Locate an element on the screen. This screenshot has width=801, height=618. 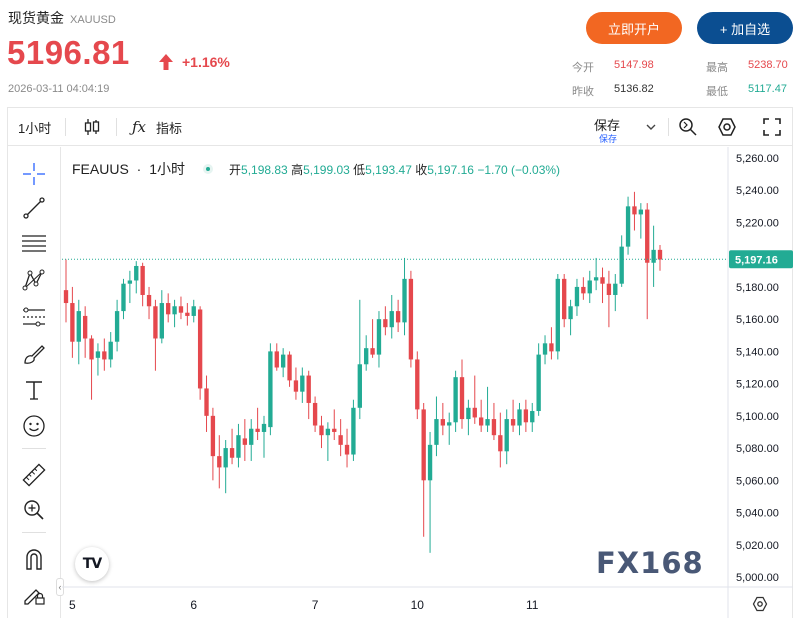
y-tick-label: 5,080.00 is located at coordinates (757, 449).